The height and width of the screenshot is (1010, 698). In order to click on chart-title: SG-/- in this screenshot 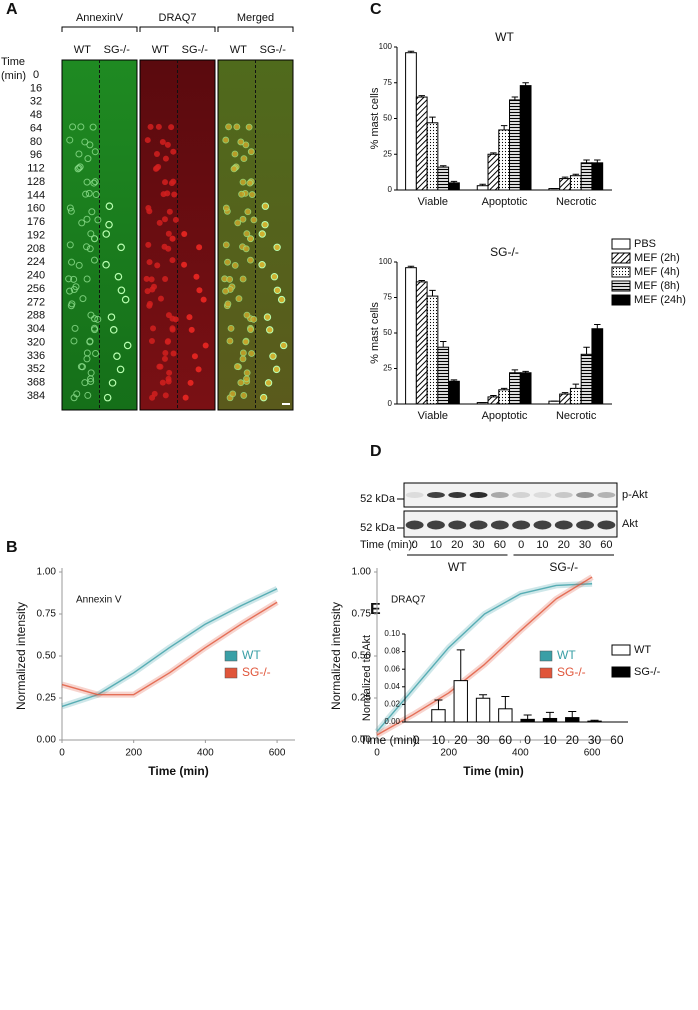, I will do `click(504, 252)`.